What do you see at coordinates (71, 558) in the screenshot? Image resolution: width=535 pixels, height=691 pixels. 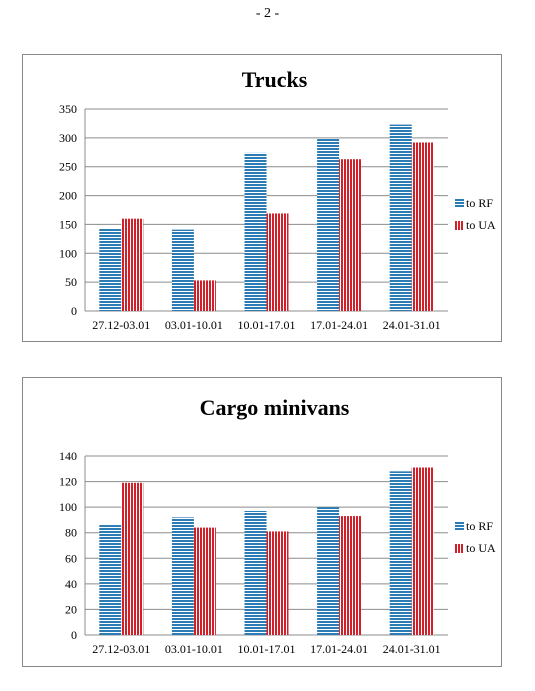 I see `y-tick-label: 60` at bounding box center [71, 558].